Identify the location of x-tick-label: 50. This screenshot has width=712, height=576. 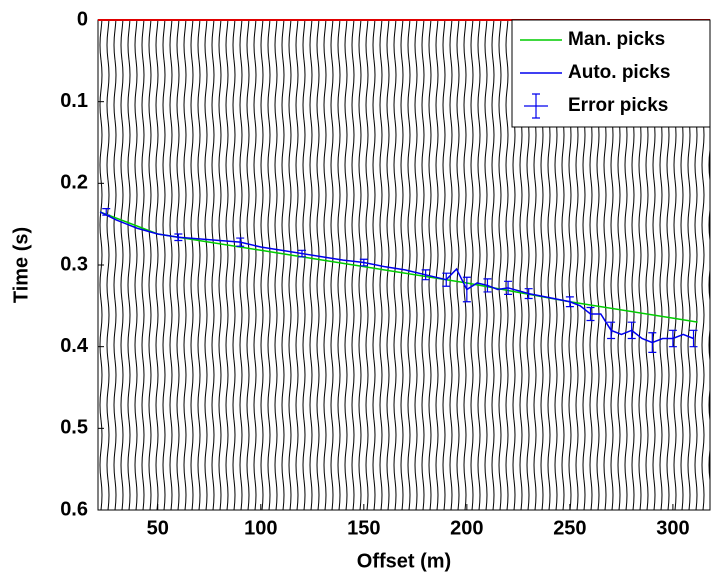
(158, 528).